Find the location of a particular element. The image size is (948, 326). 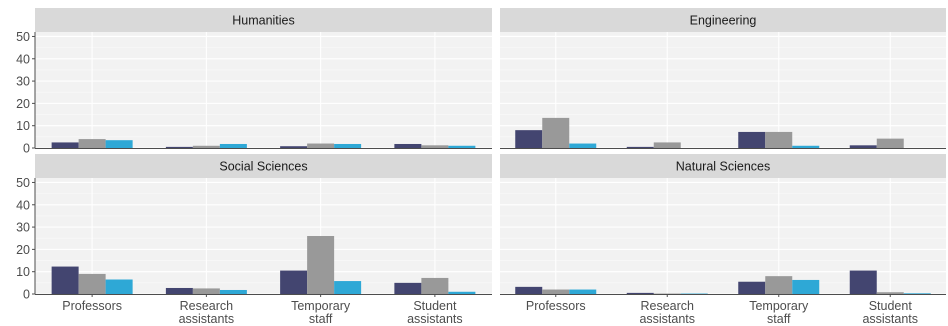

bar-natural-sciences-temporary-staff-series1 is located at coordinates (752, 287).